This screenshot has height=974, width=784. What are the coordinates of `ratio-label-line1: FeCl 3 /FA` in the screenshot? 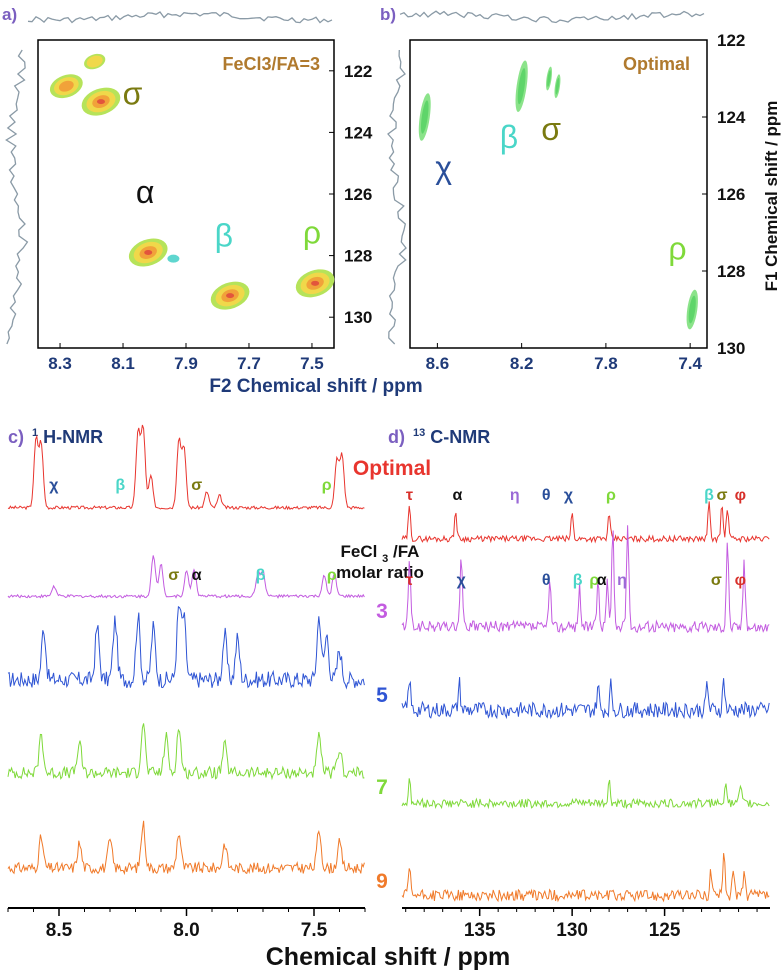 It's located at (380, 554).